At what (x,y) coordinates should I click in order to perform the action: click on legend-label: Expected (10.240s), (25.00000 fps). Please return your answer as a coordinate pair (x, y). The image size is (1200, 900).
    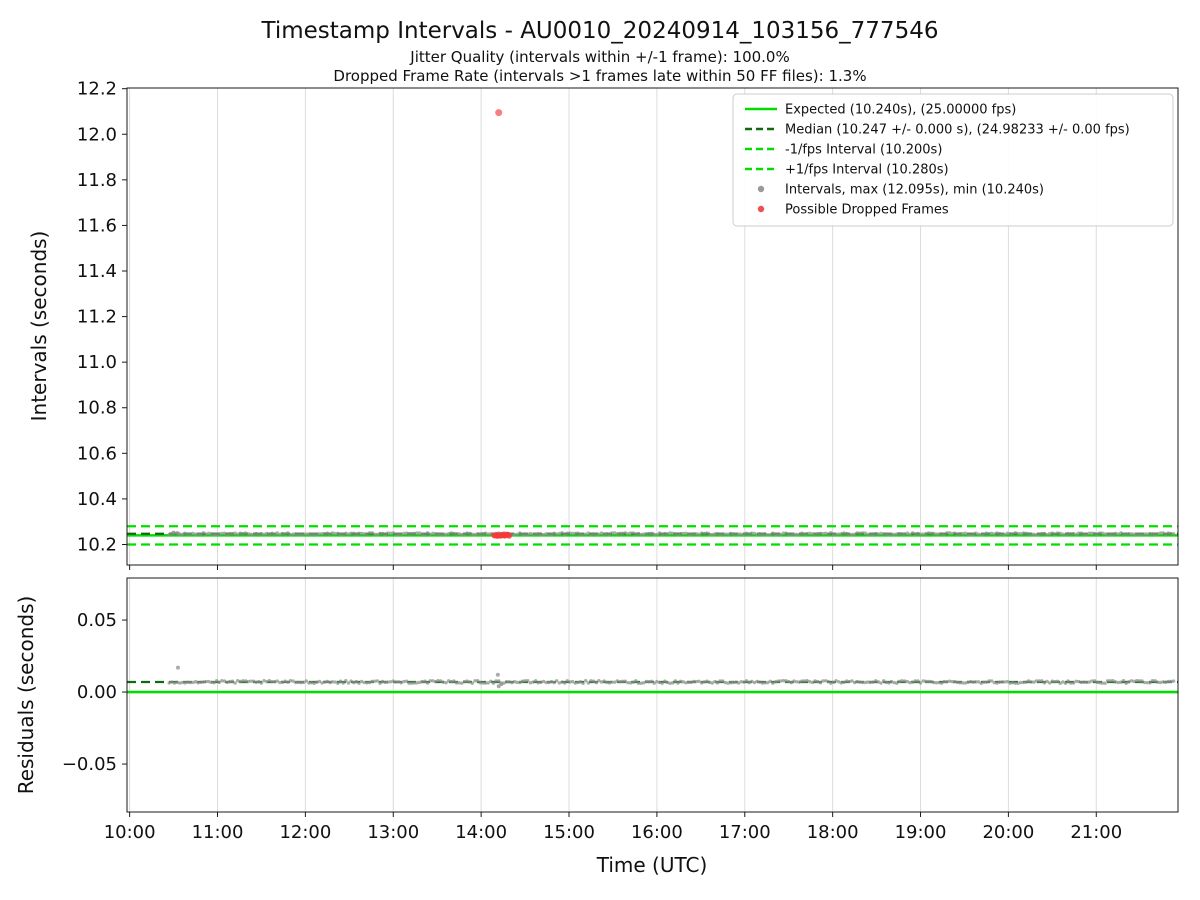
    Looking at the image, I should click on (900, 110).